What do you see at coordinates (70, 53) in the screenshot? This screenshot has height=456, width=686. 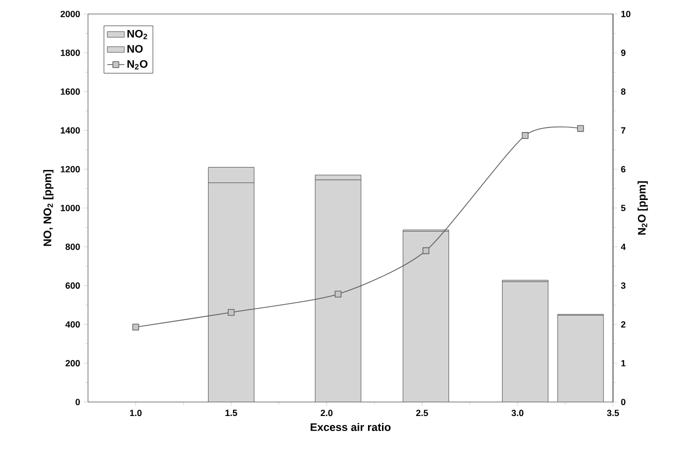 I see `y-tick-label: 1800` at bounding box center [70, 53].